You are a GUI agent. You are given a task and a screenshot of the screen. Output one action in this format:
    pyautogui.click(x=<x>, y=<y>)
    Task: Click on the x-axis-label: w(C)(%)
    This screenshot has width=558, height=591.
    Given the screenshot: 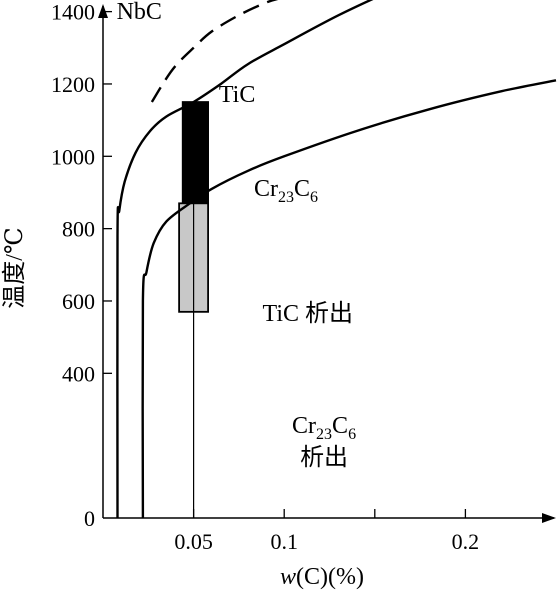 What is the action you would take?
    pyautogui.click(x=322, y=577)
    